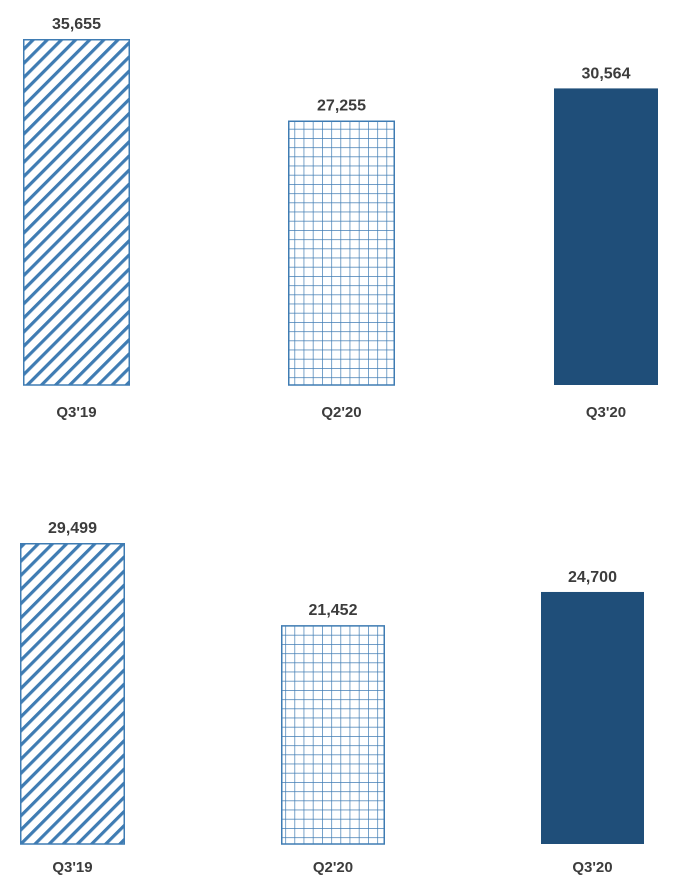  Describe the element at coordinates (606, 73) in the screenshot. I see `bar-value-label: 30,564` at that location.